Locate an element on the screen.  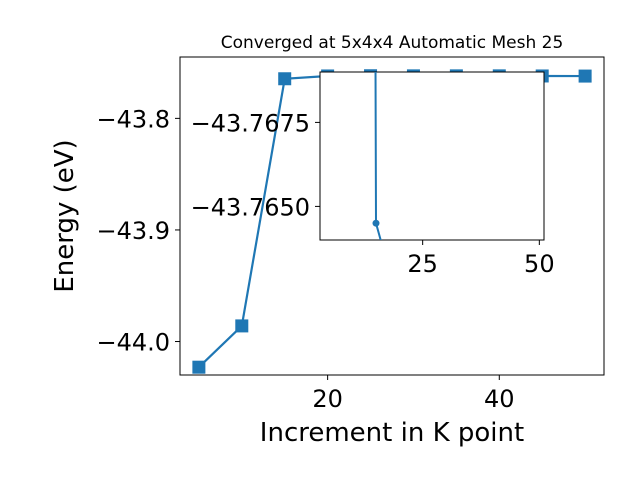
inset-y-axis: −43.7675 −43.7650 is located at coordinates (255, 165).